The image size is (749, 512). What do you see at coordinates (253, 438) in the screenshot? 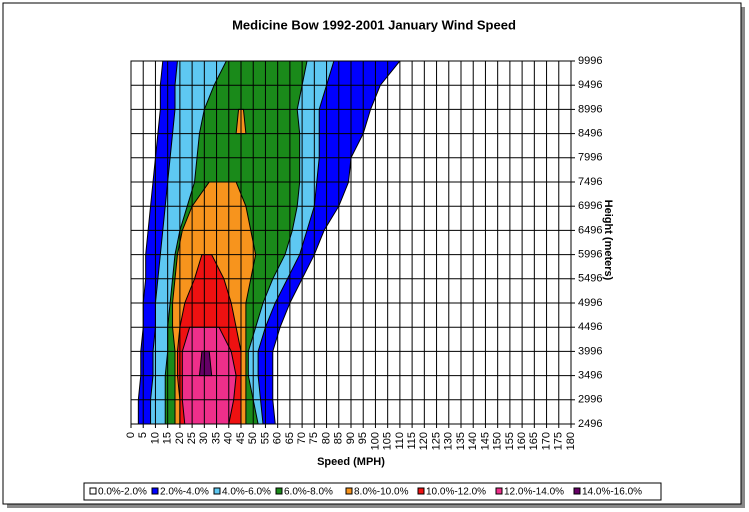
I see `x-tick-label: 50` at bounding box center [253, 438].